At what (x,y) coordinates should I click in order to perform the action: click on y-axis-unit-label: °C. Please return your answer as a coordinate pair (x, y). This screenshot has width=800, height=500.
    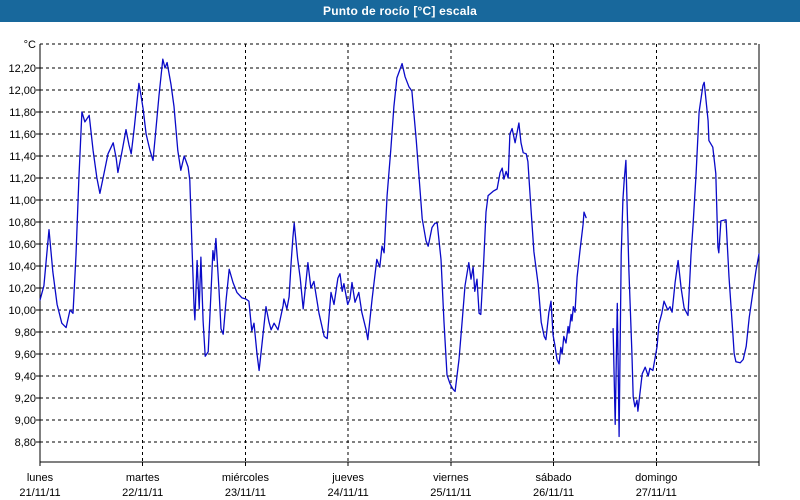
    Looking at the image, I should click on (30, 45).